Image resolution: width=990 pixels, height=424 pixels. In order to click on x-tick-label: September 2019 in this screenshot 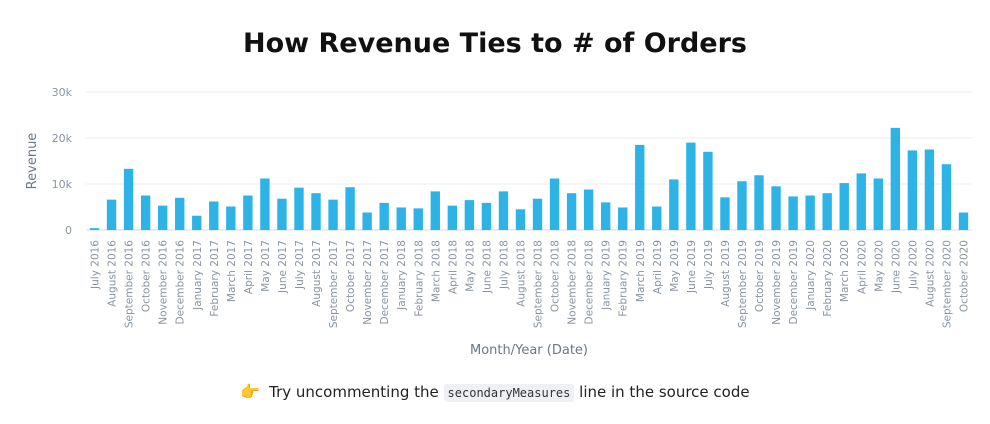, I will do `click(743, 284)`.